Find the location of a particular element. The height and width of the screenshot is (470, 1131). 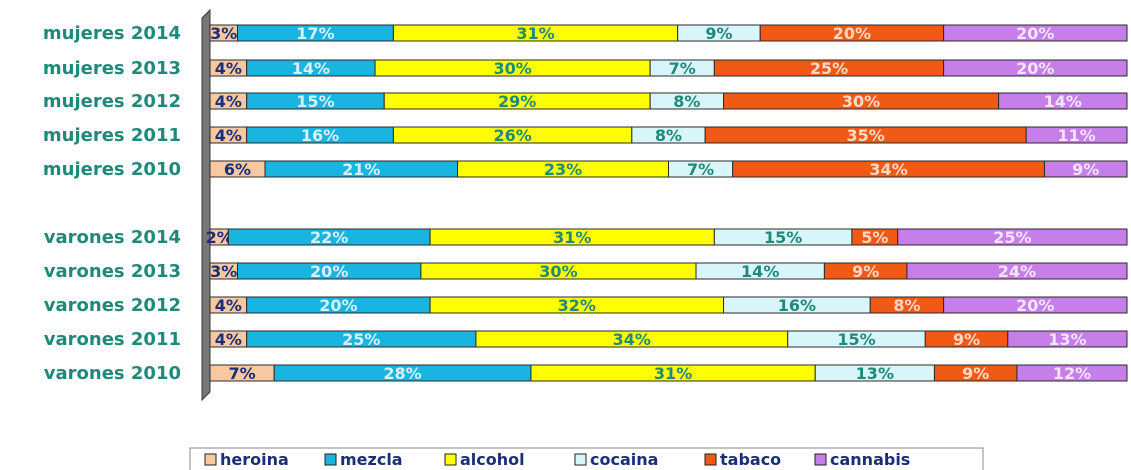

category-label: varones 2012 is located at coordinates (112, 305).